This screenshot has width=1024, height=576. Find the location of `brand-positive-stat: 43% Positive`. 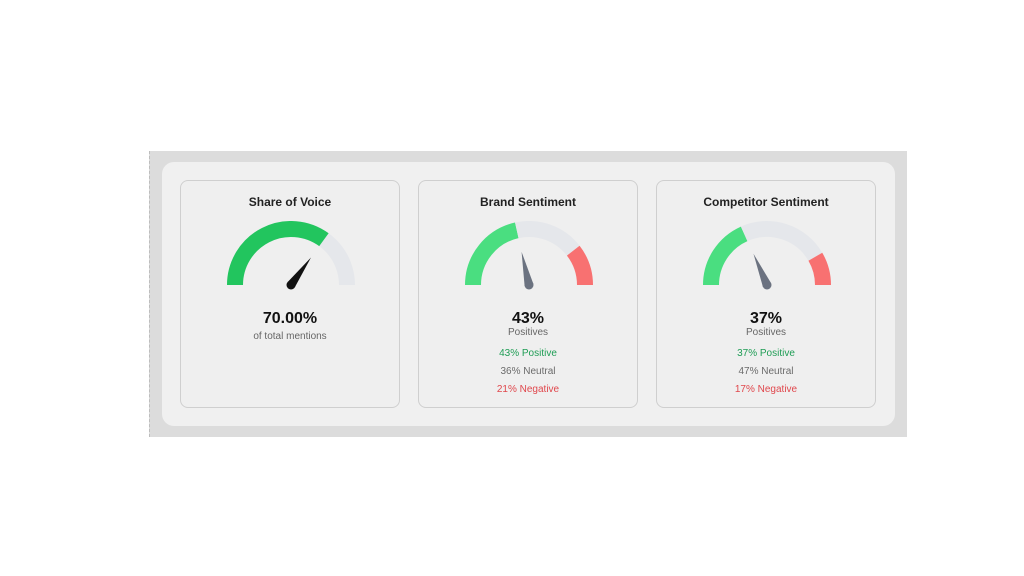

brand-positive-stat: 43% Positive is located at coordinates (528, 353).